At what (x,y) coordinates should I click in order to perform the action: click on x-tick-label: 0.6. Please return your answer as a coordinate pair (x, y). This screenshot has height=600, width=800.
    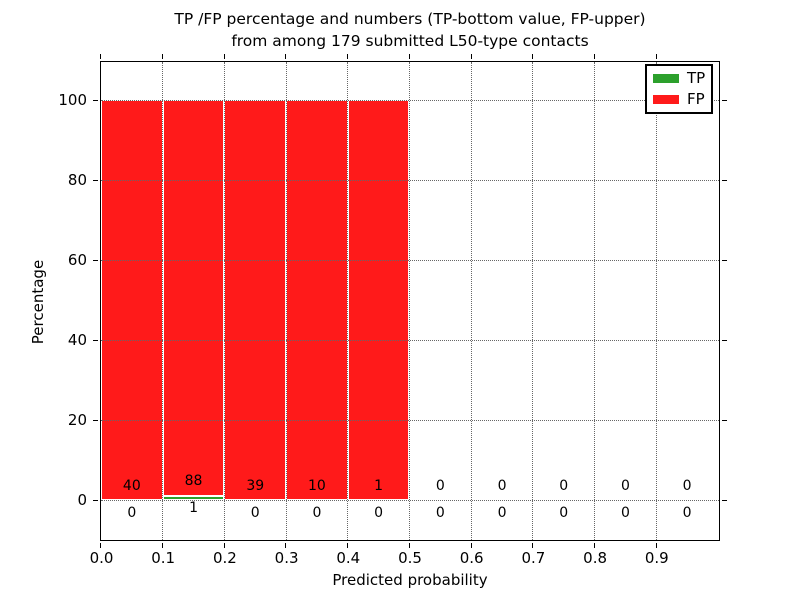
    Looking at the image, I should click on (471, 558).